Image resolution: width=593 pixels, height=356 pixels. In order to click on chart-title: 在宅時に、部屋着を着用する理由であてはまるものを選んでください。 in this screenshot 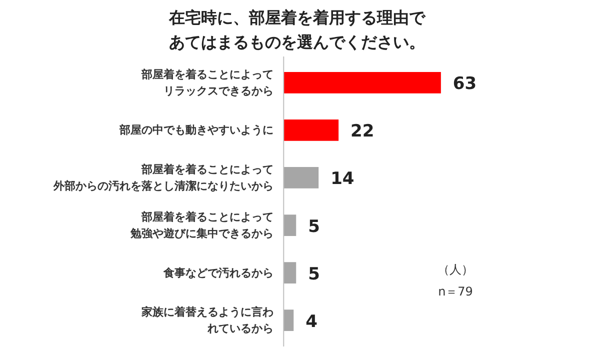, I will do `click(297, 30)`.